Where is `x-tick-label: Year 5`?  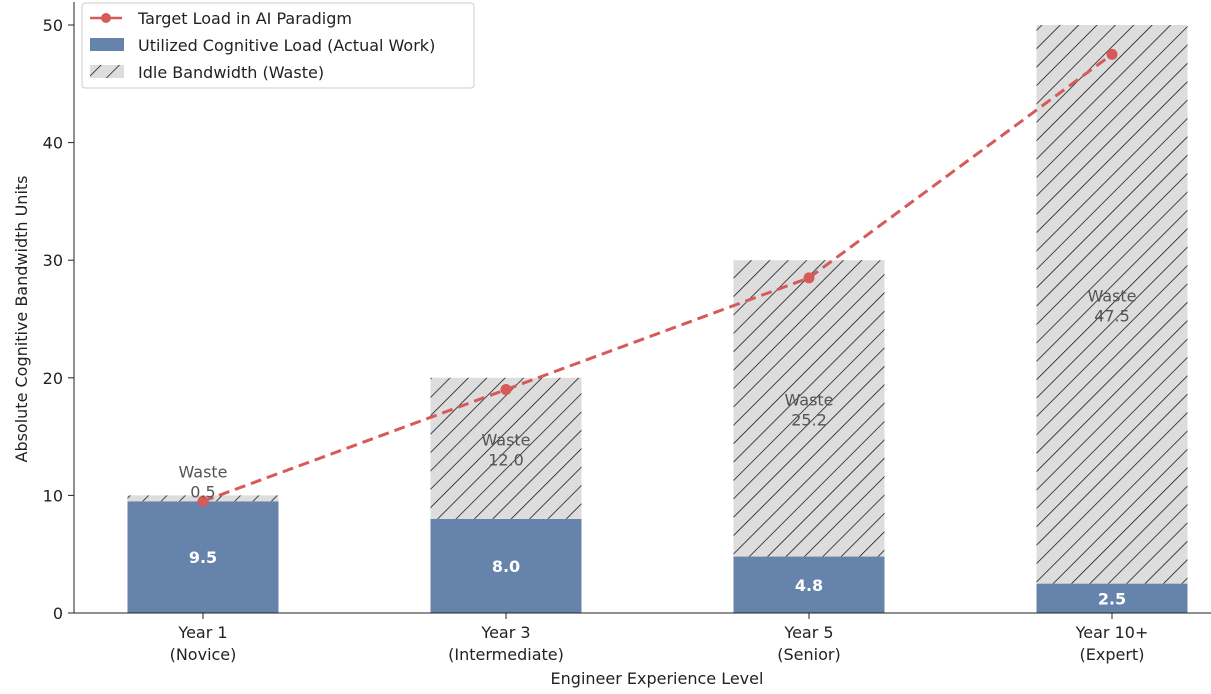
x-tick-label: Year 5 is located at coordinates (808, 632).